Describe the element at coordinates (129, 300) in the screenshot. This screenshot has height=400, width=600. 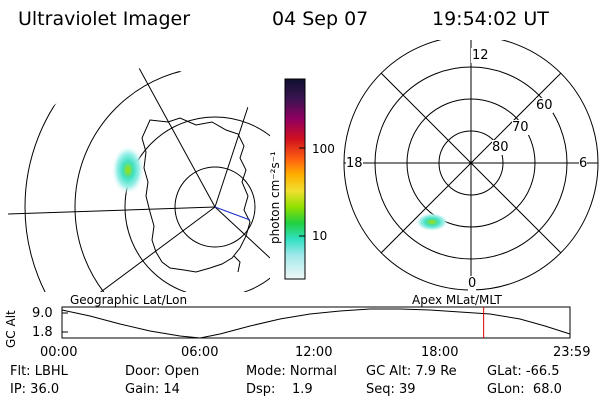
I see `geographic-map-label: Geographic Lat/Lon` at that location.